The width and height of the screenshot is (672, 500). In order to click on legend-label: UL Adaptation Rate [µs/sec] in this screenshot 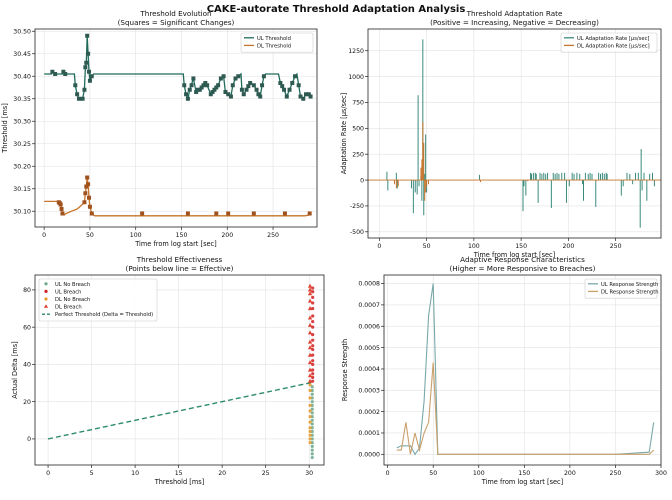, I will do `click(613, 39)`.